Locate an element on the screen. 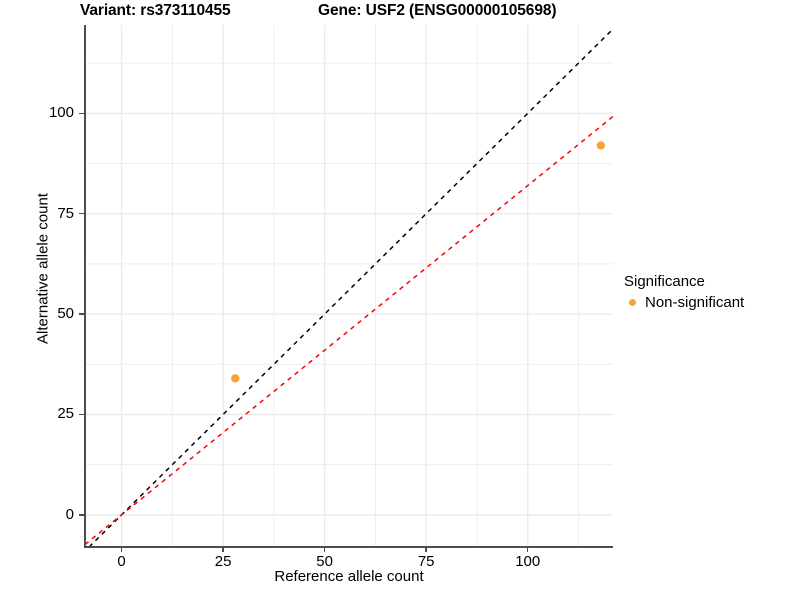 The image size is (800, 600). y-axis-tick-label: 0 is located at coordinates (69, 514).